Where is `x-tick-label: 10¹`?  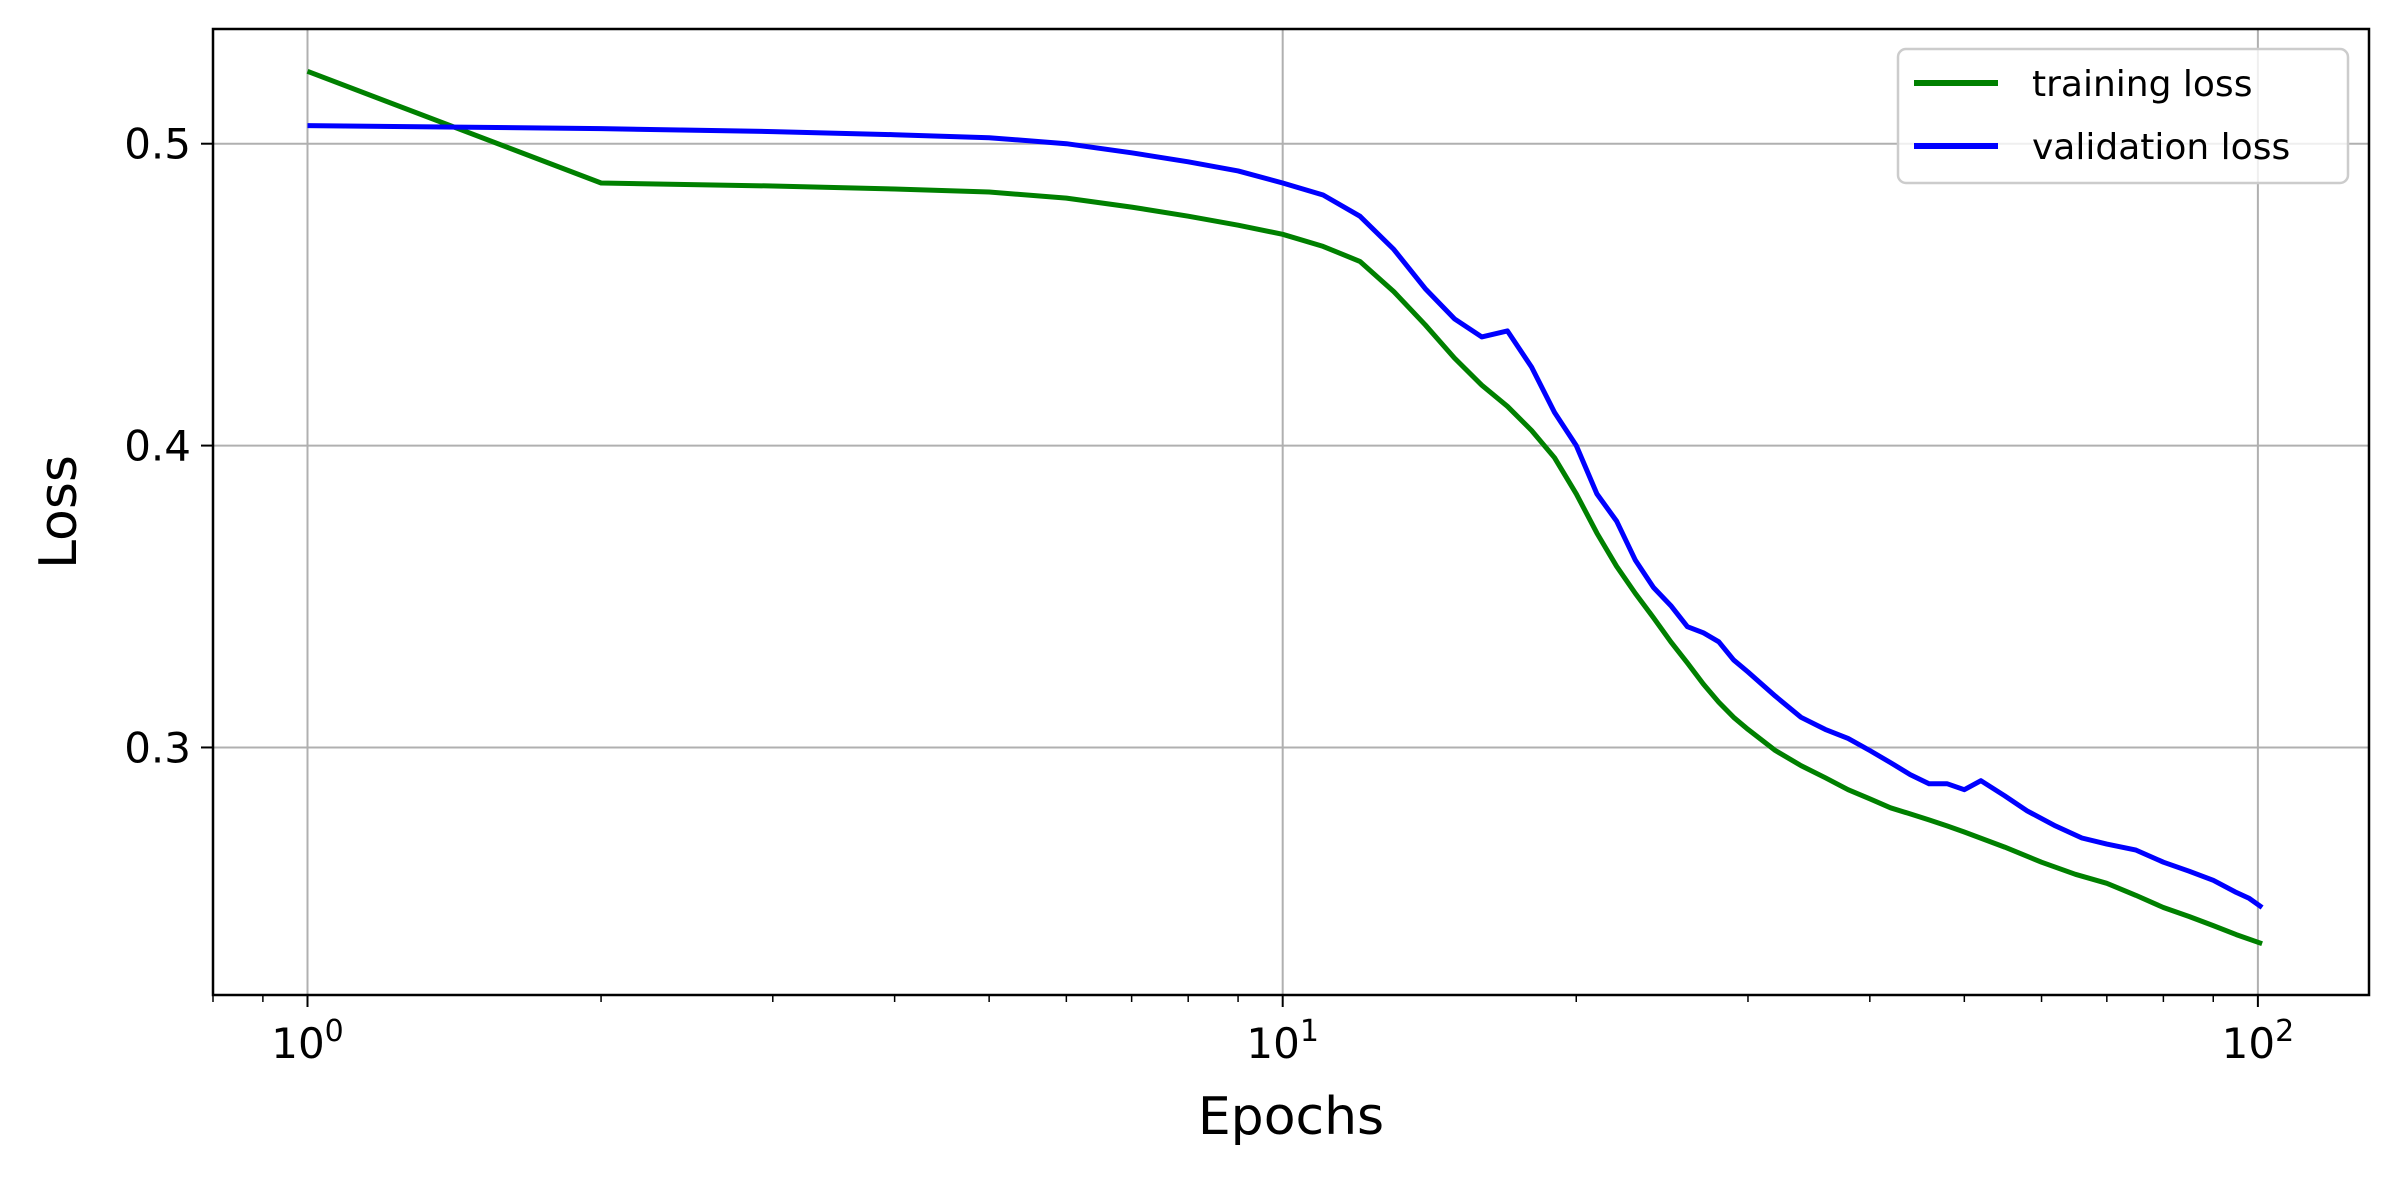
x-tick-label: 10¹ is located at coordinates (1282, 1041).